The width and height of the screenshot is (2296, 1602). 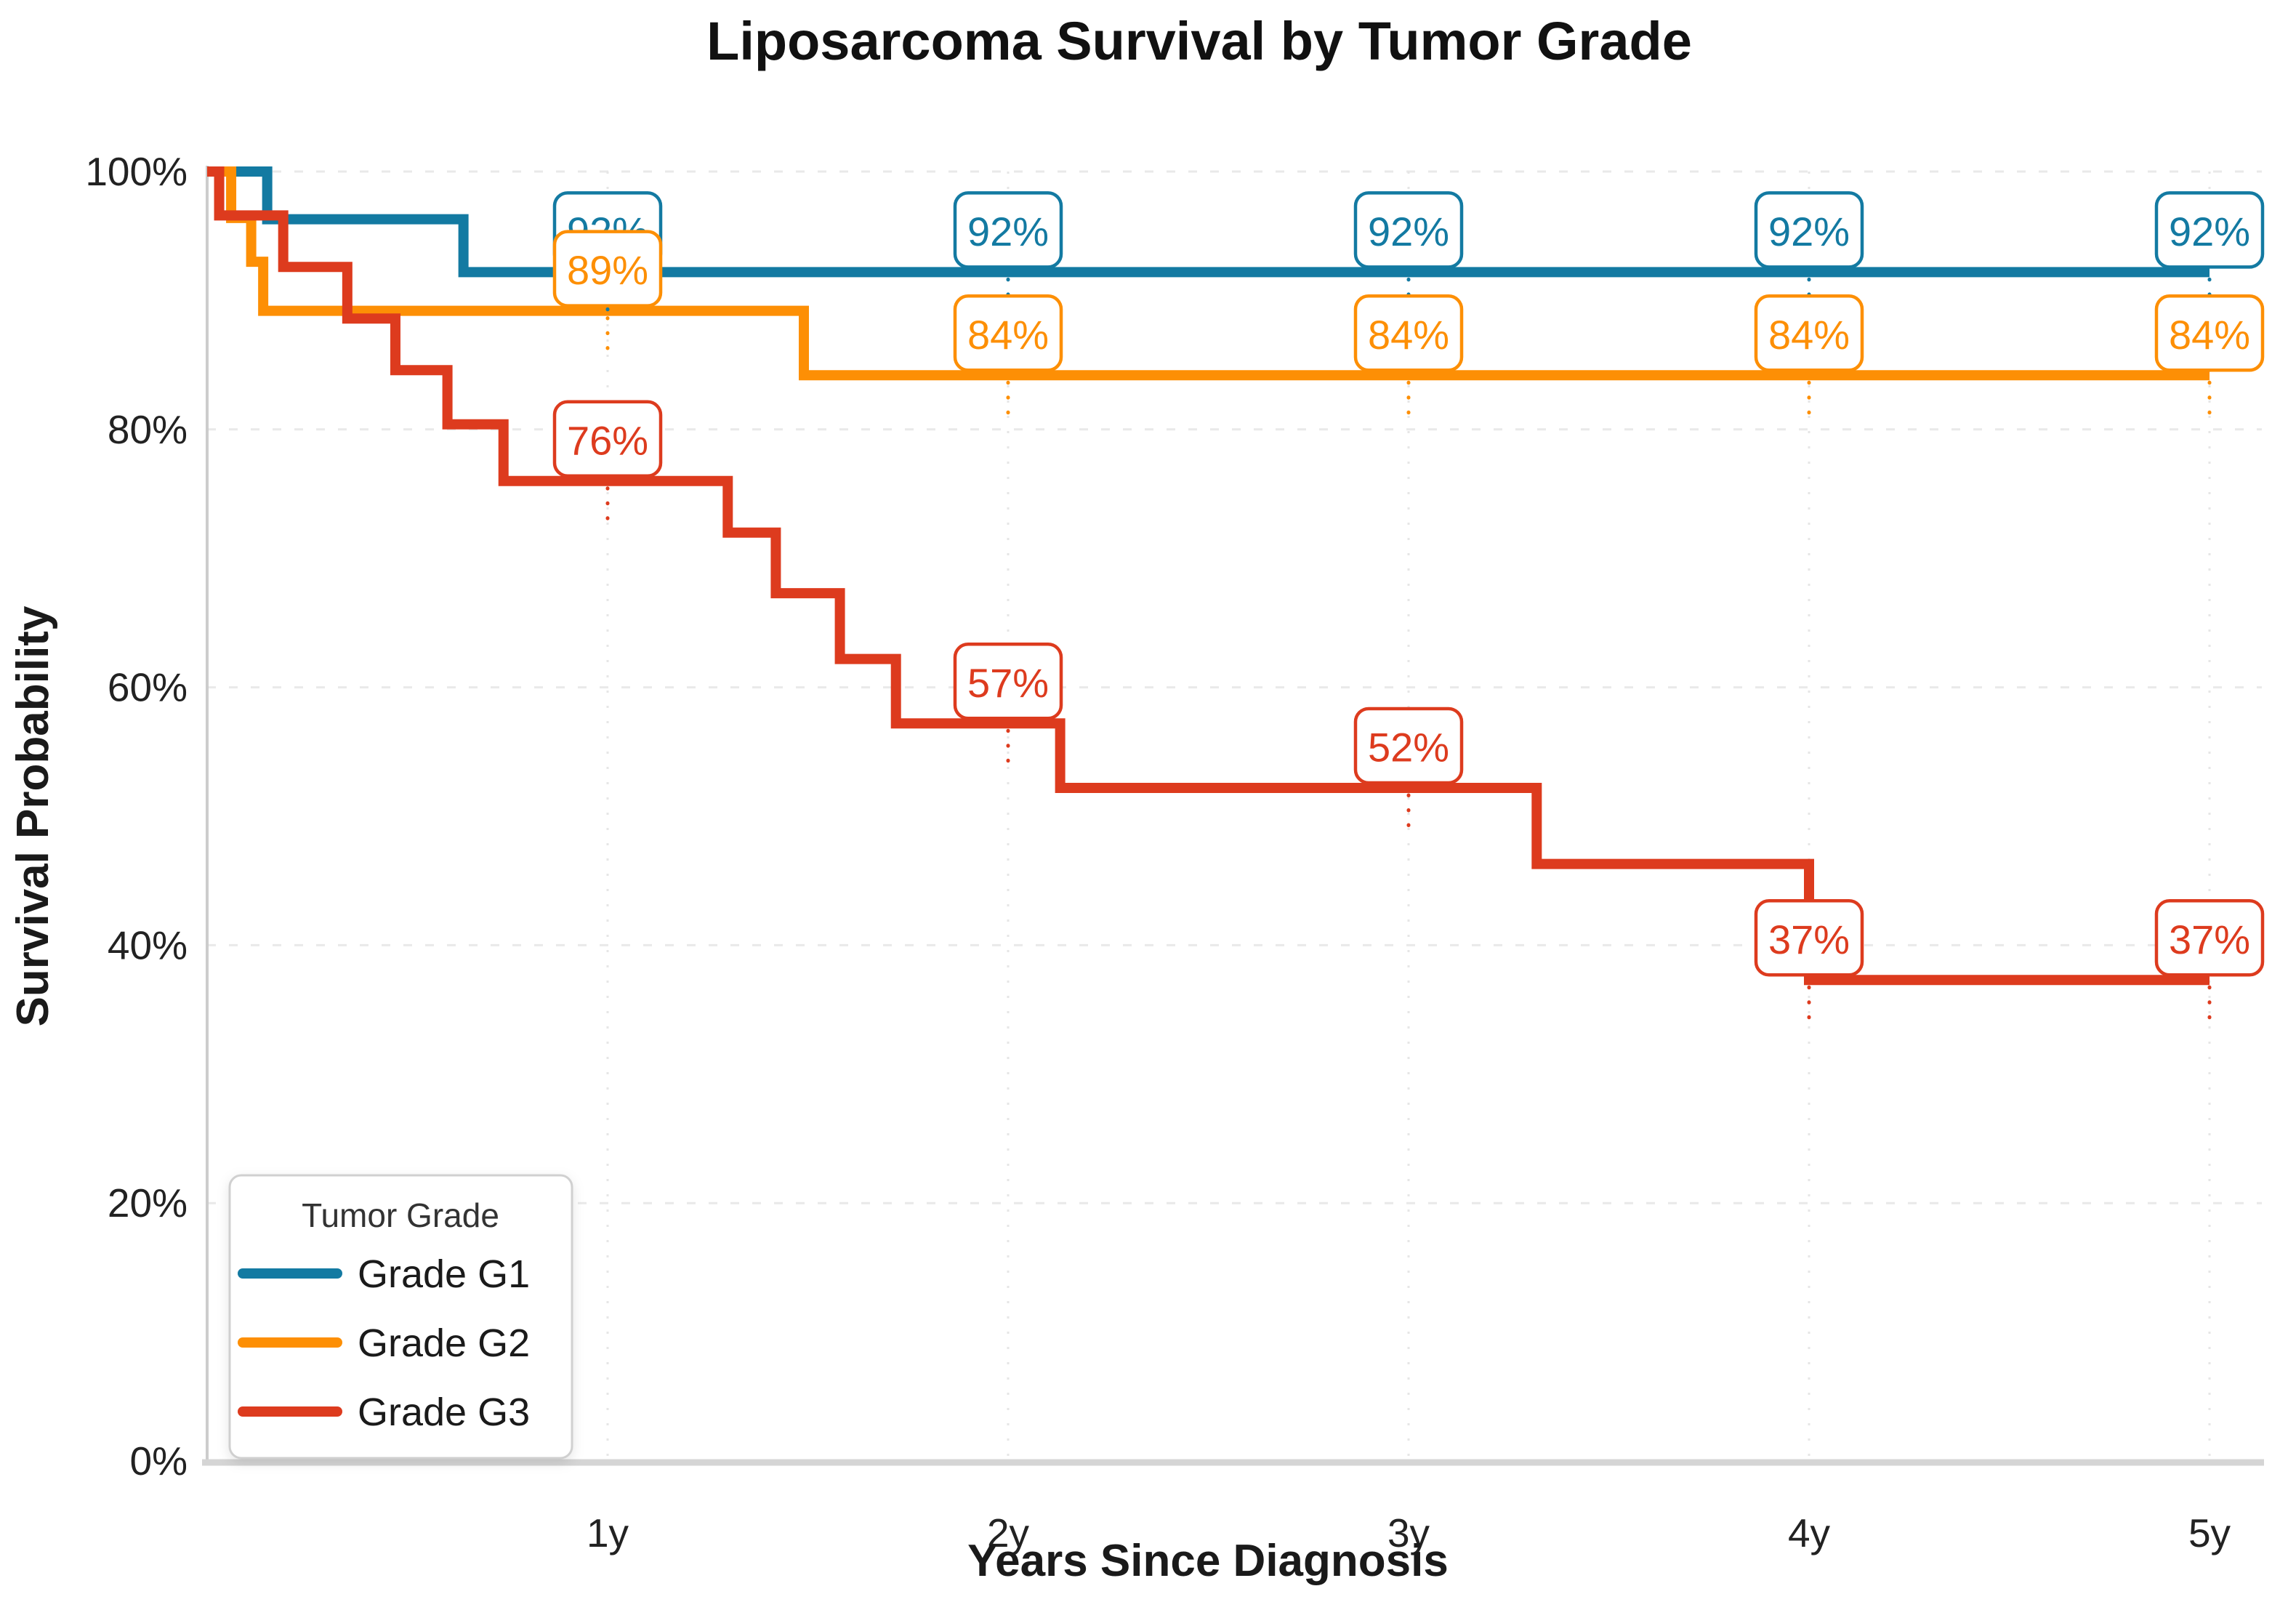 I want to click on x-tick-3y: 3y, so click(x=1408, y=1532).